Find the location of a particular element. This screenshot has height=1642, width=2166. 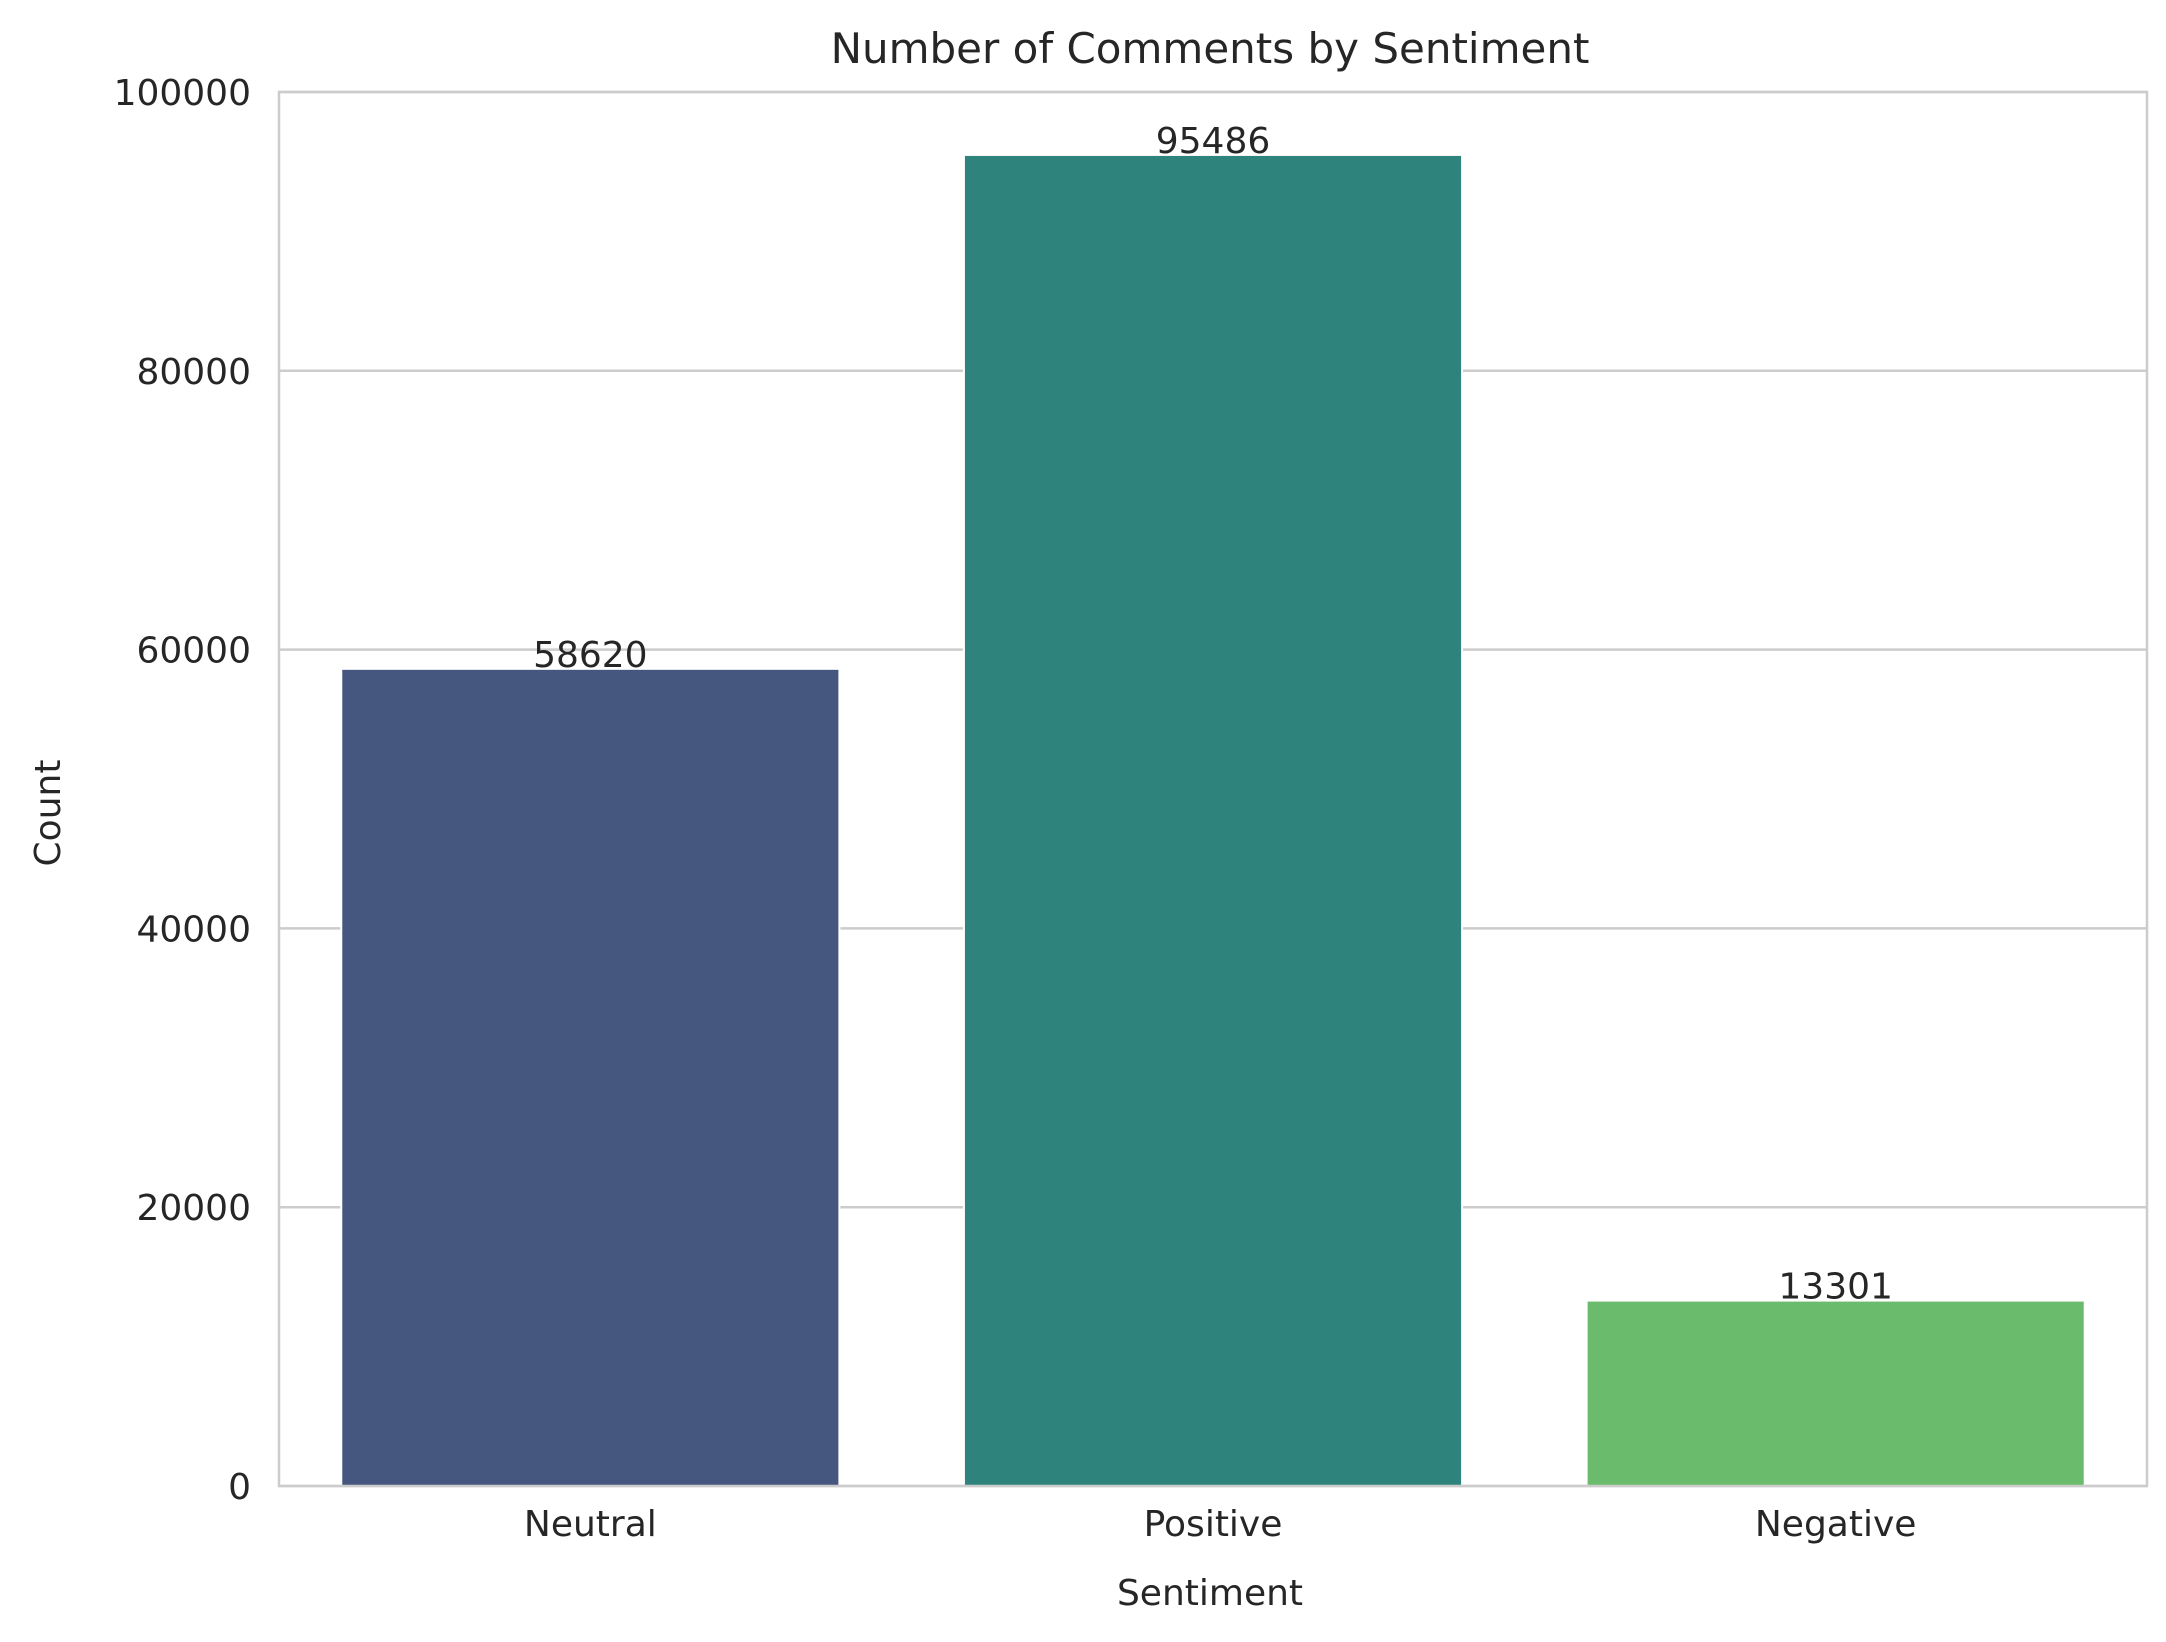

y-tick-label: 0 is located at coordinates (239, 1487).